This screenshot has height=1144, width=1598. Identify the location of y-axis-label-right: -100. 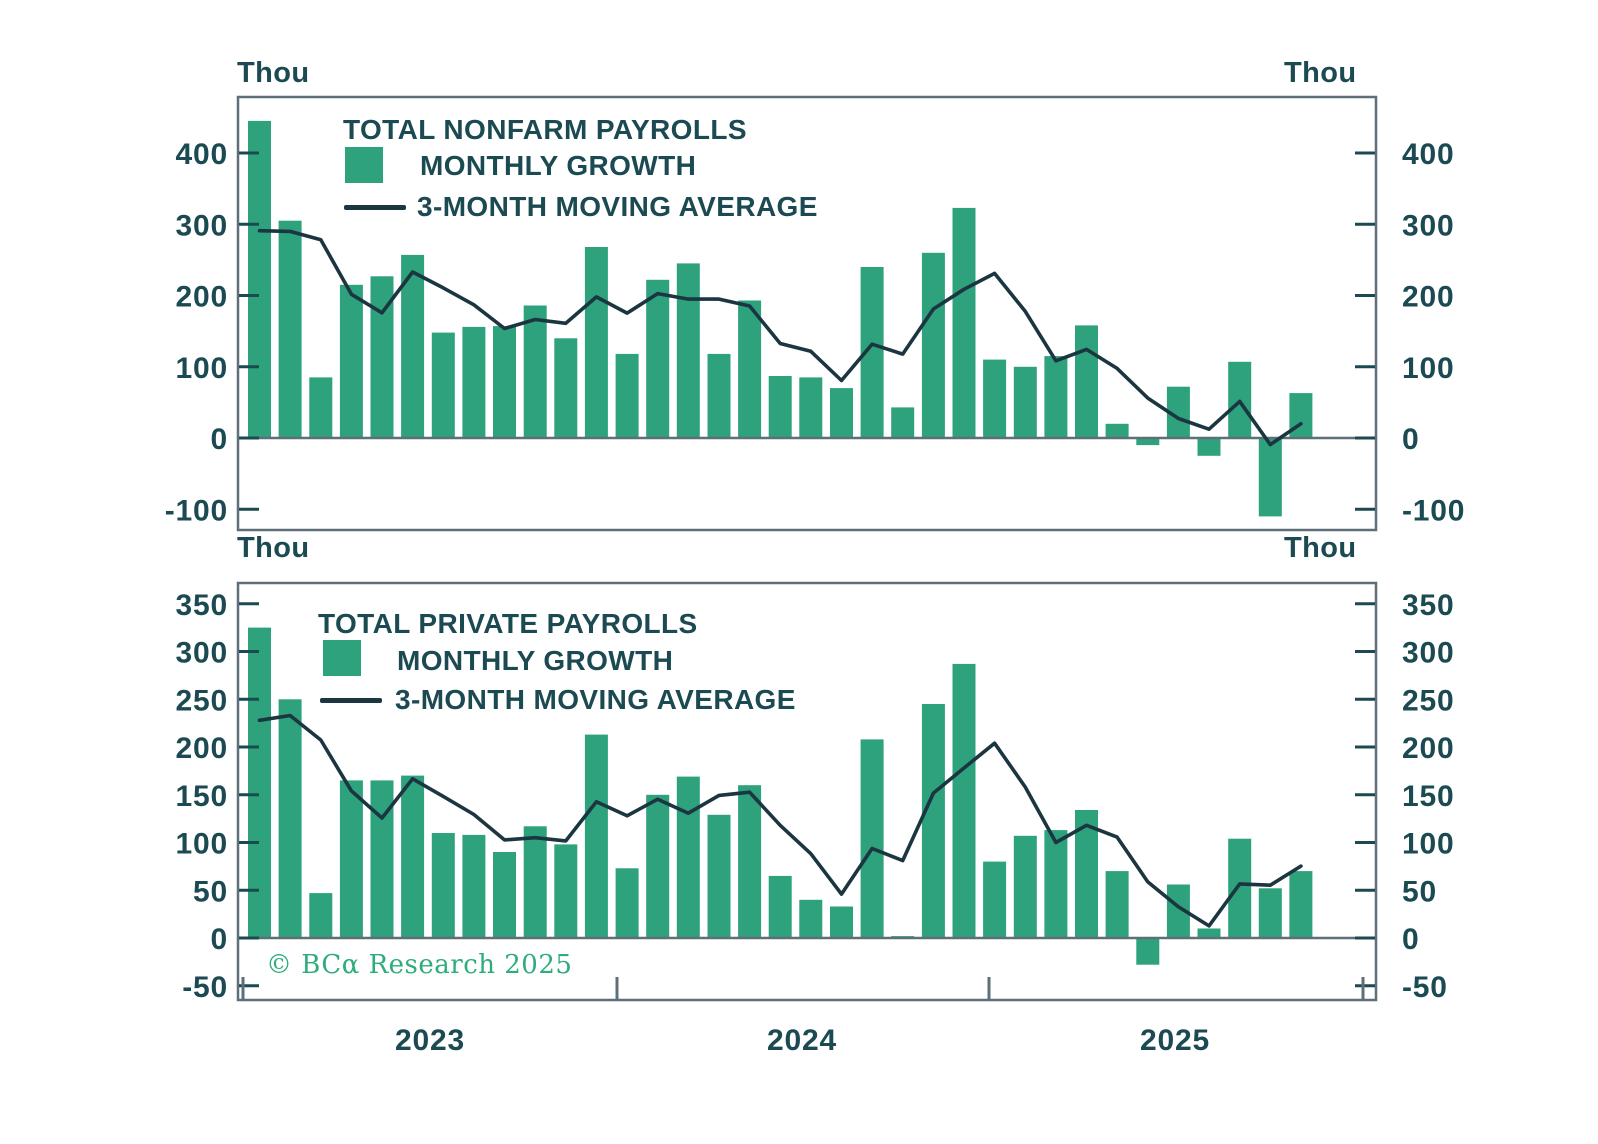
(1433, 510).